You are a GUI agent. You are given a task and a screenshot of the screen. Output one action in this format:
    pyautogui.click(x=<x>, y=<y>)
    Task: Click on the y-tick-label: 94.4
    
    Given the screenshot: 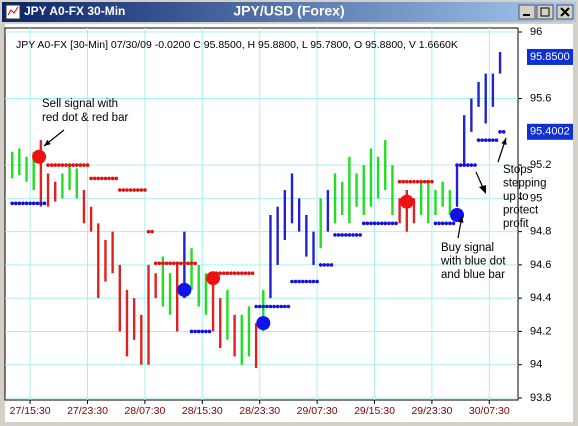 What is the action you would take?
    pyautogui.click(x=540, y=298)
    